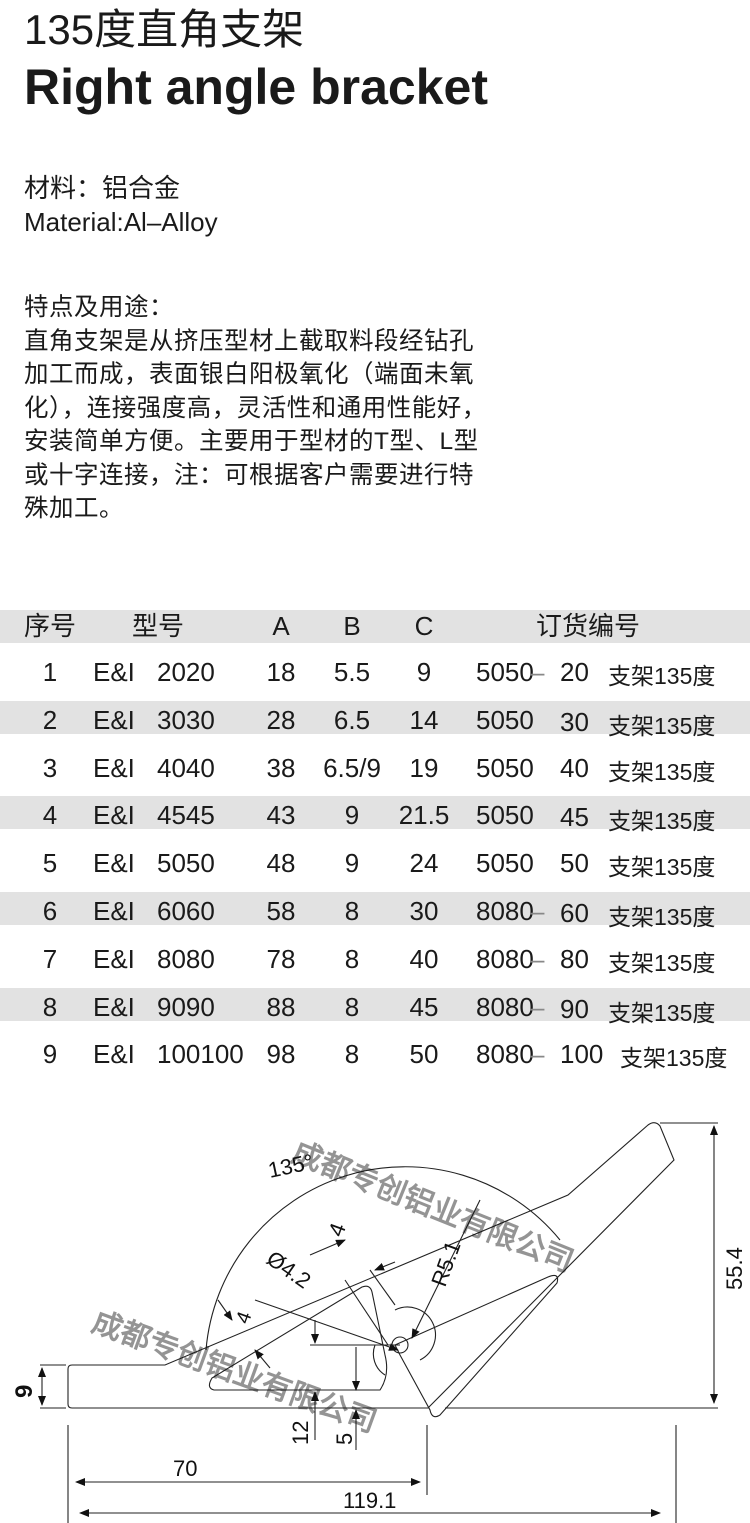 The image size is (750, 1523). What do you see at coordinates (352, 815) in the screenshot?
I see `row-b: 9` at bounding box center [352, 815].